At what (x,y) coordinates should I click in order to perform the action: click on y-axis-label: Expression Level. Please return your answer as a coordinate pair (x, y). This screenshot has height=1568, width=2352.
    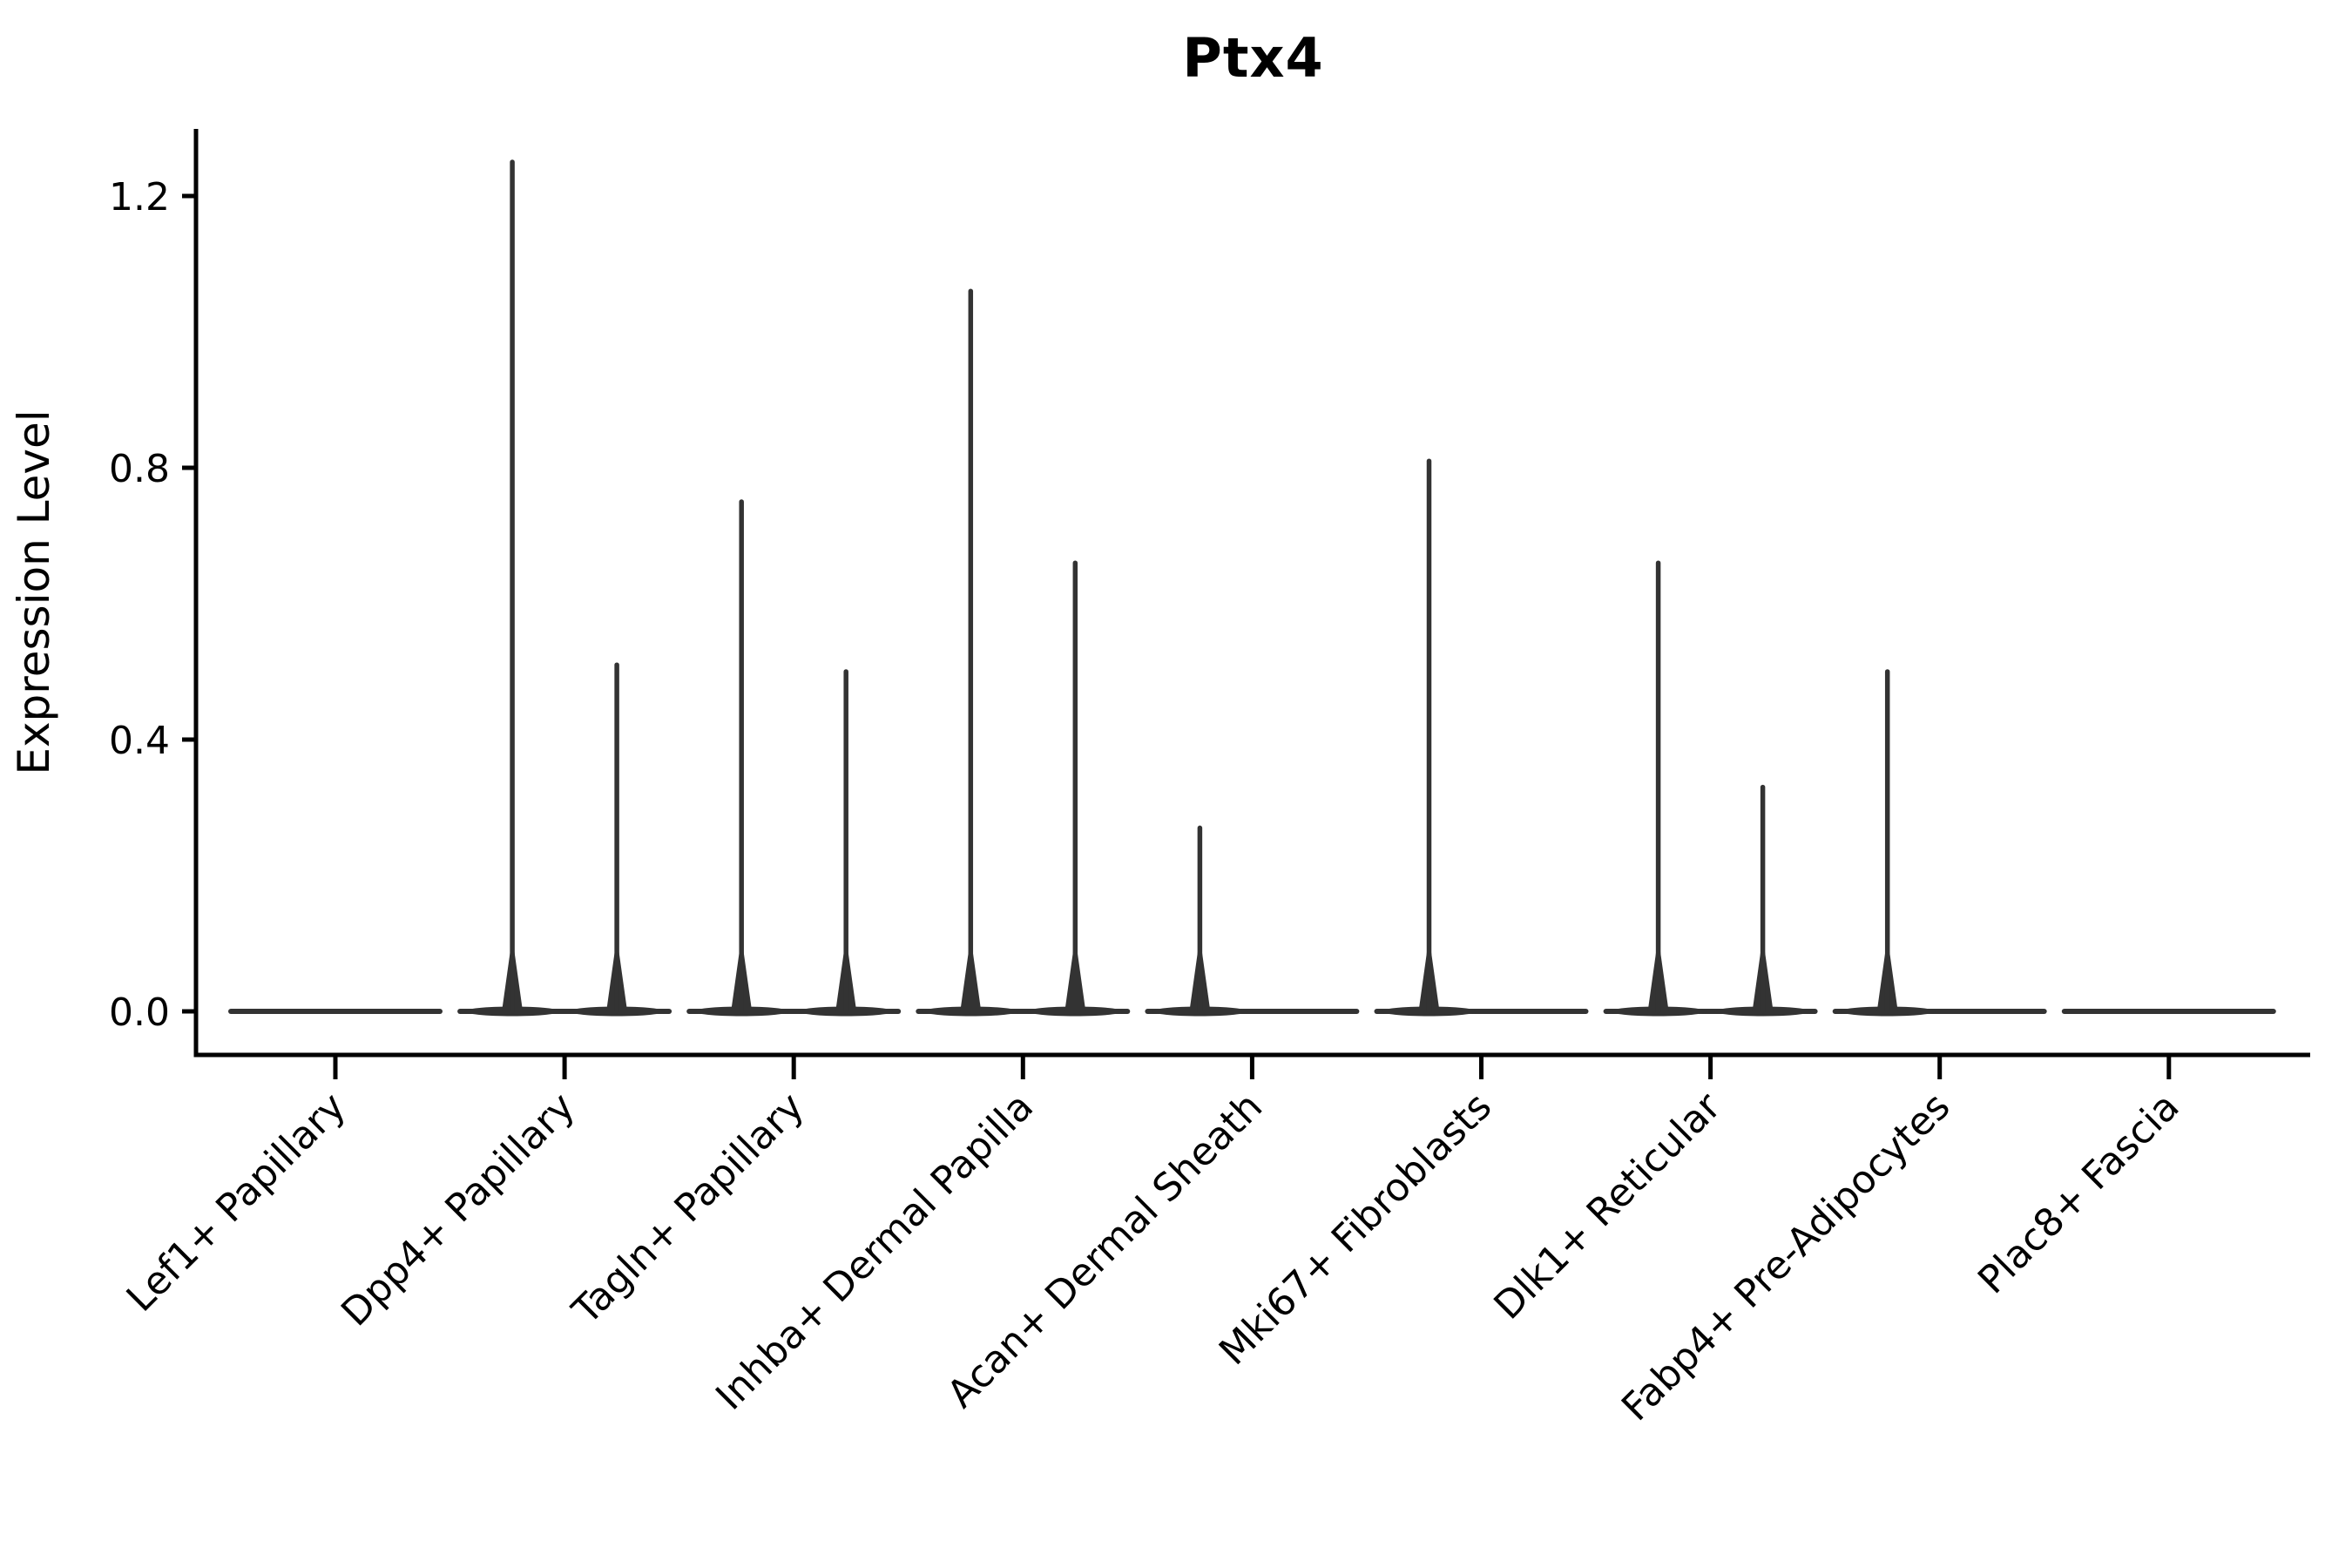
    Looking at the image, I should click on (34, 591).